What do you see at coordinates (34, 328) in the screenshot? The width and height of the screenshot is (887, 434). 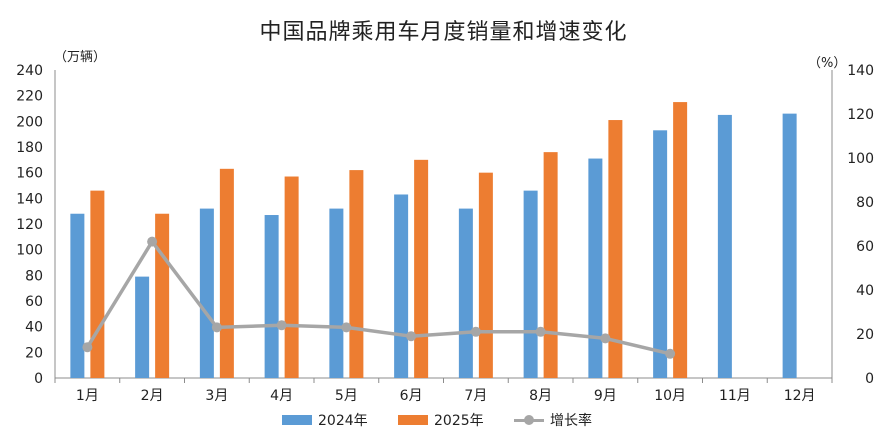 I see `left-tick-label: 40` at bounding box center [34, 328].